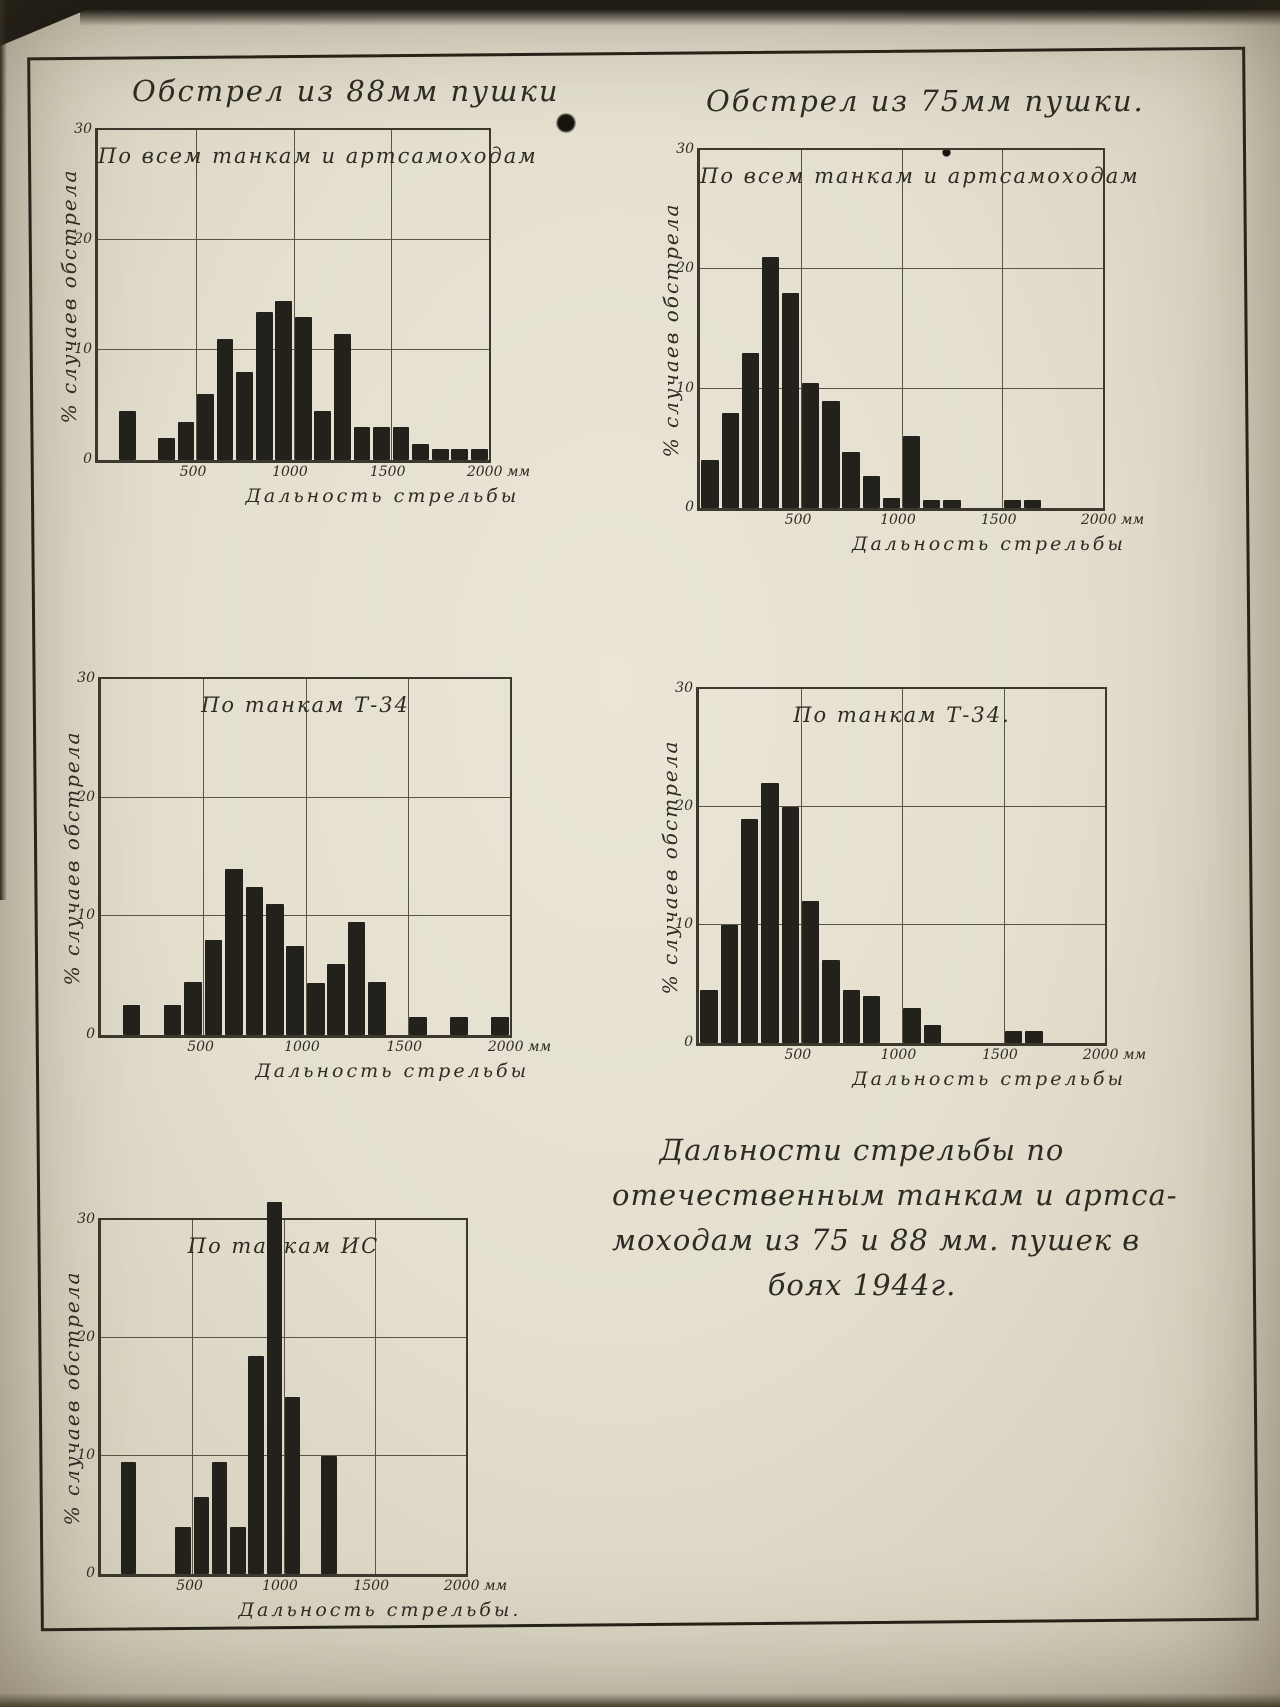  I want to click on y-tick-label: 20, so click(685, 268).